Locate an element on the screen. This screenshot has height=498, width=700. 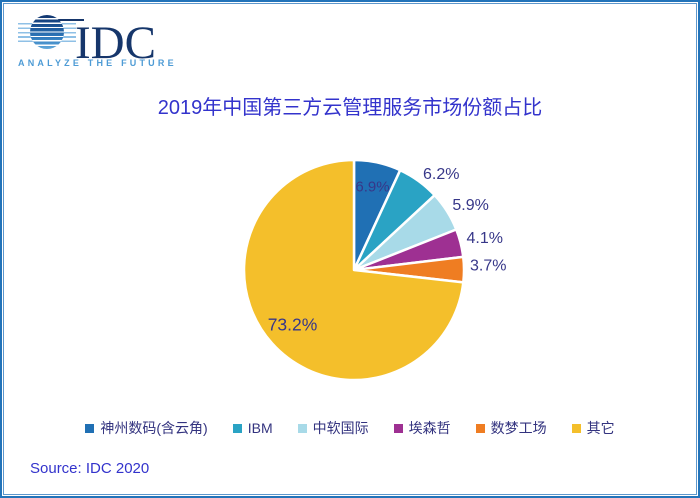
idc-logo: IDC ANALYZE THE FUTURE is located at coordinates (116, 40).